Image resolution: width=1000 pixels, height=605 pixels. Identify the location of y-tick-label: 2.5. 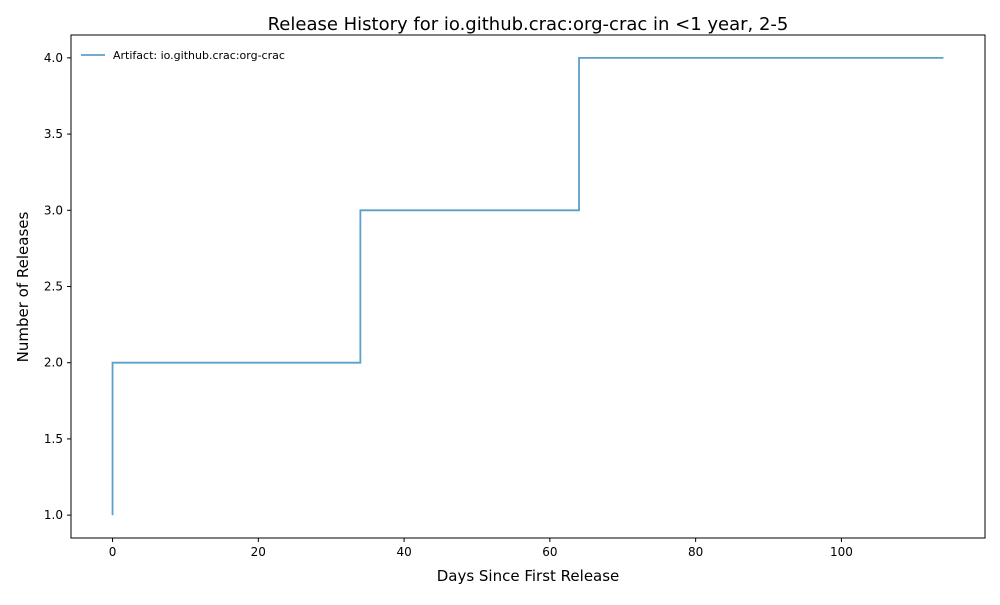
(53, 287).